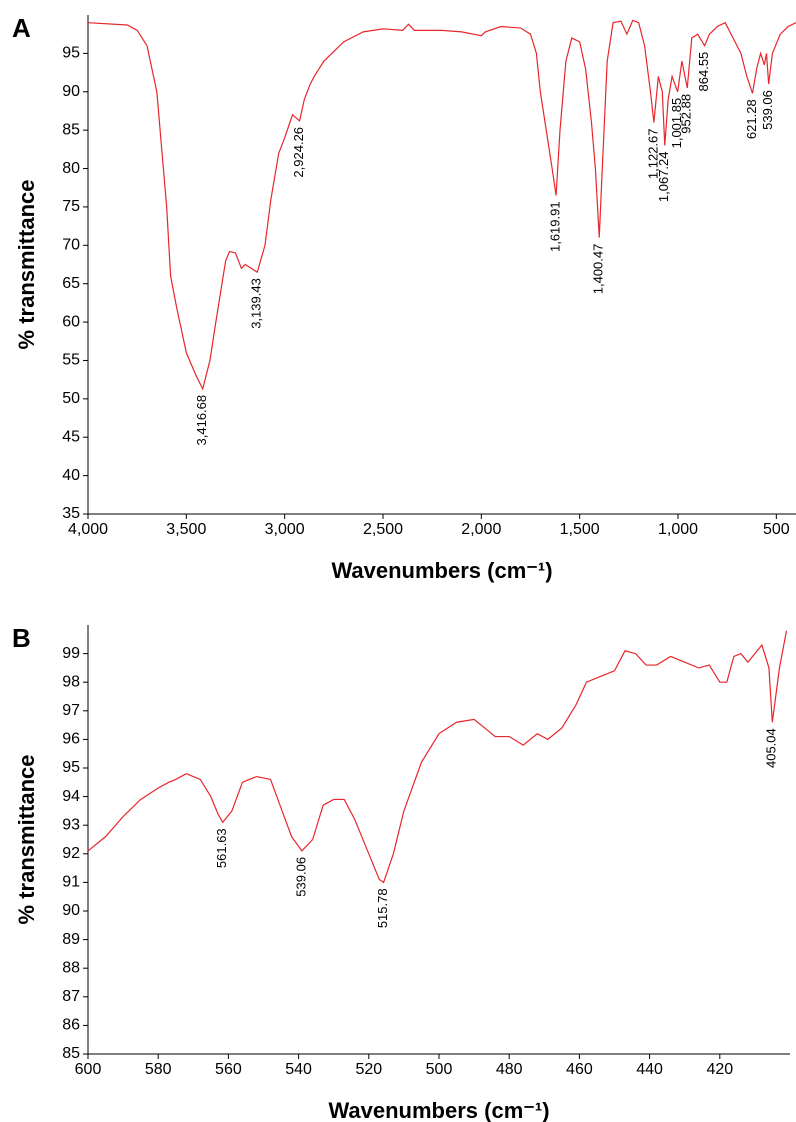  I want to click on y-tick-label: 86, so click(71, 1025).